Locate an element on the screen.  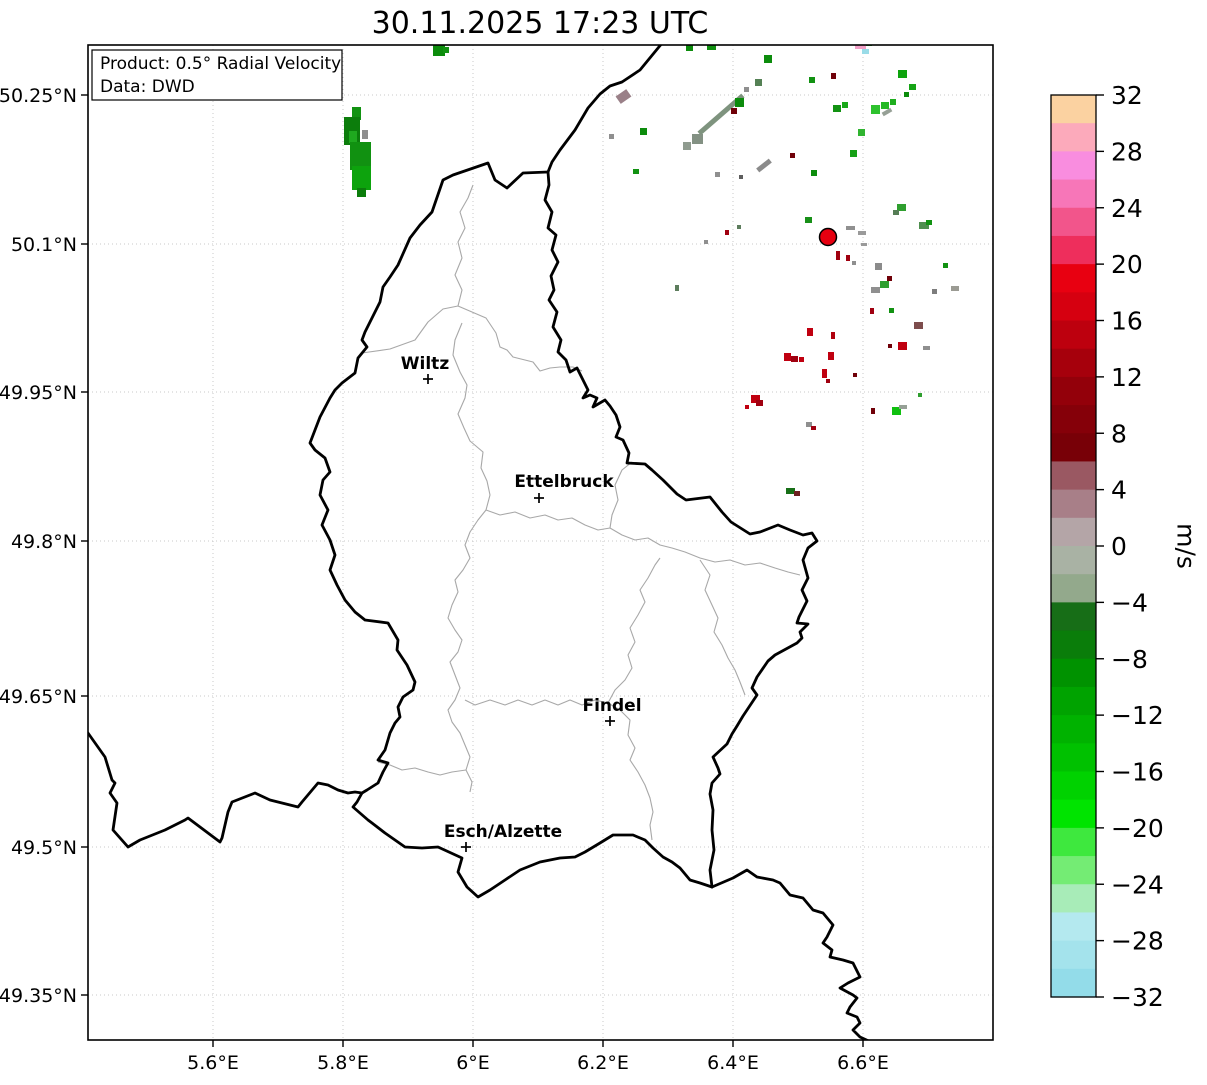
colorbar-tick-label: −8 is located at coordinates (1129, 659).